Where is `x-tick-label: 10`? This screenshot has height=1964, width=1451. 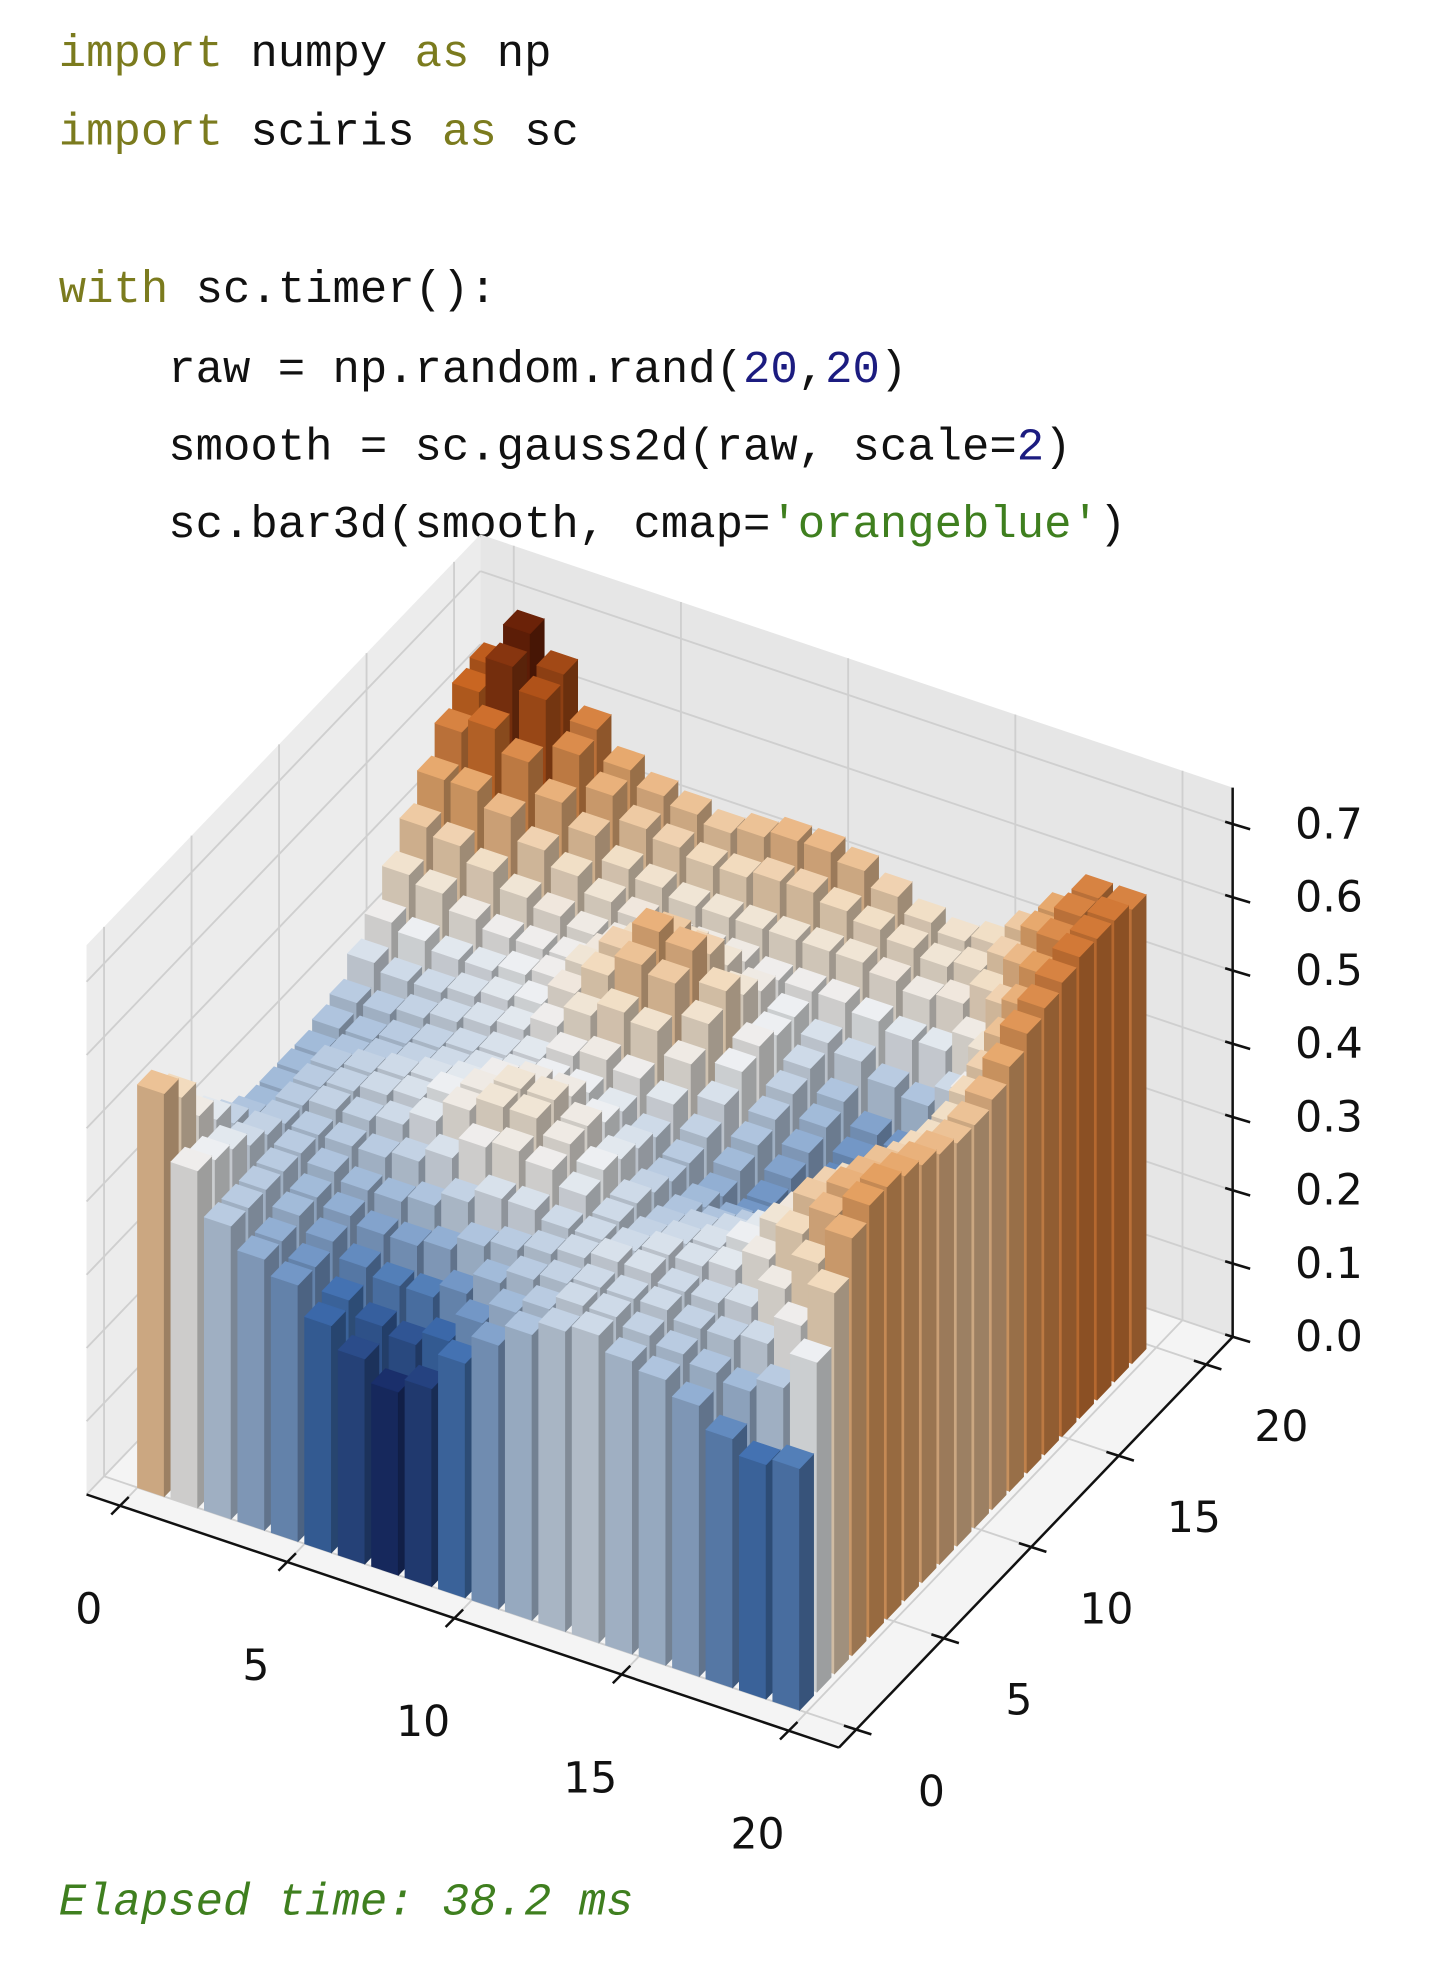
x-tick-label: 10 is located at coordinates (423, 1722).